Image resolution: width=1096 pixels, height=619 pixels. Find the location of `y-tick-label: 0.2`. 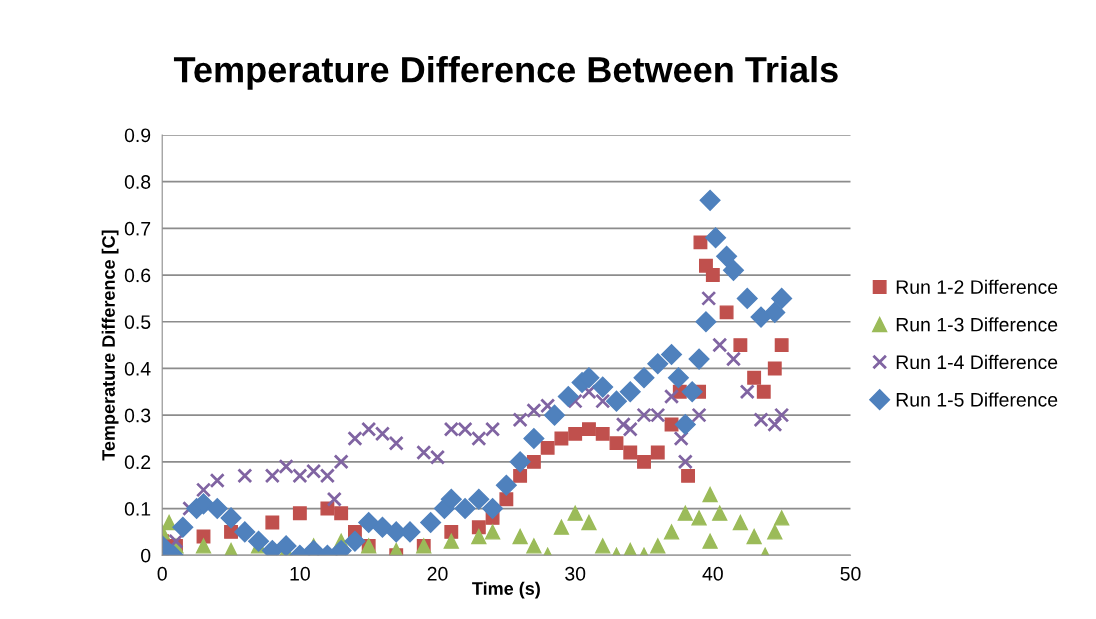

y-tick-label: 0.2 is located at coordinates (137, 462).